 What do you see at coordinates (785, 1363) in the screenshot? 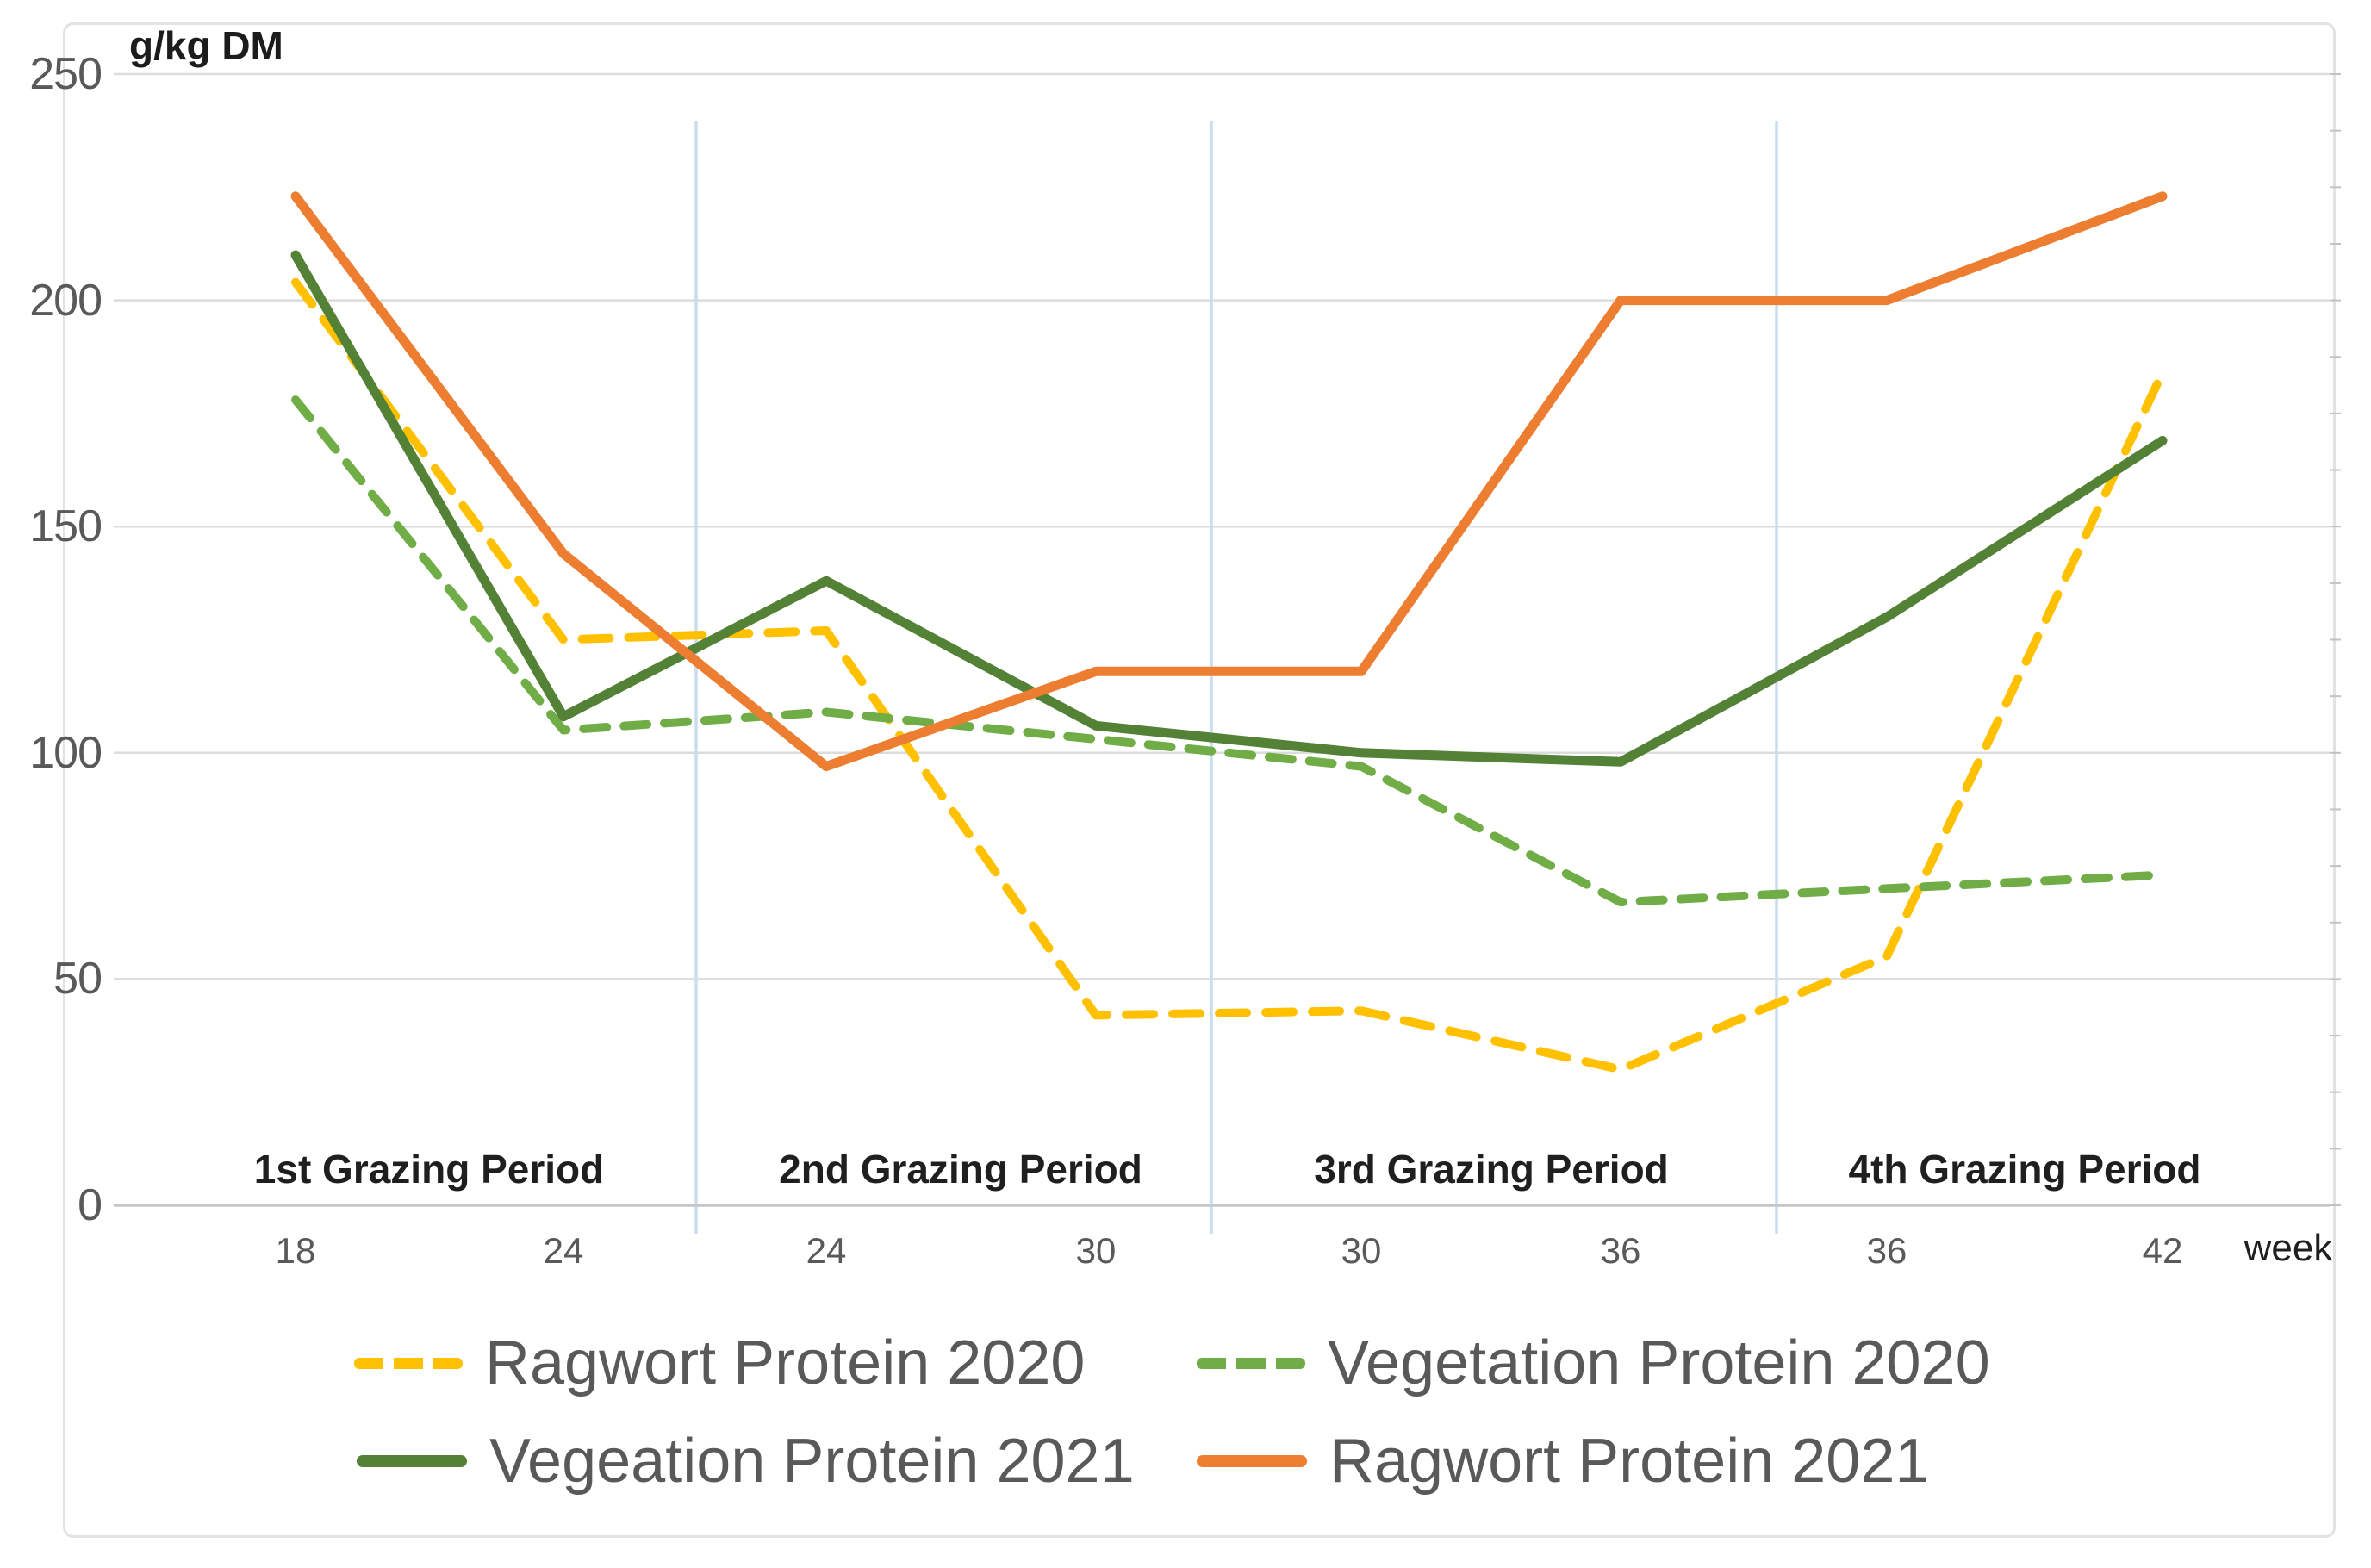
I see `legend-label: Ragwort Protein 2020` at bounding box center [785, 1363].